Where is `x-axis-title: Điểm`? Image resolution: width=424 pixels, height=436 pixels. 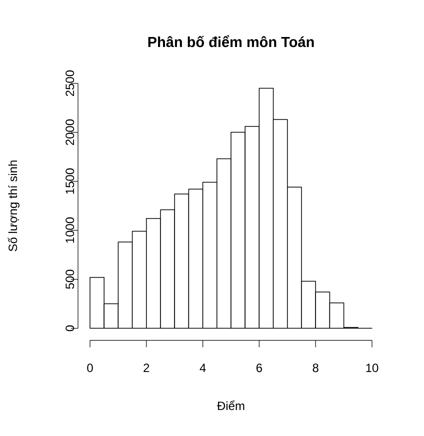 x-axis-title: Điểm is located at coordinates (230, 405).